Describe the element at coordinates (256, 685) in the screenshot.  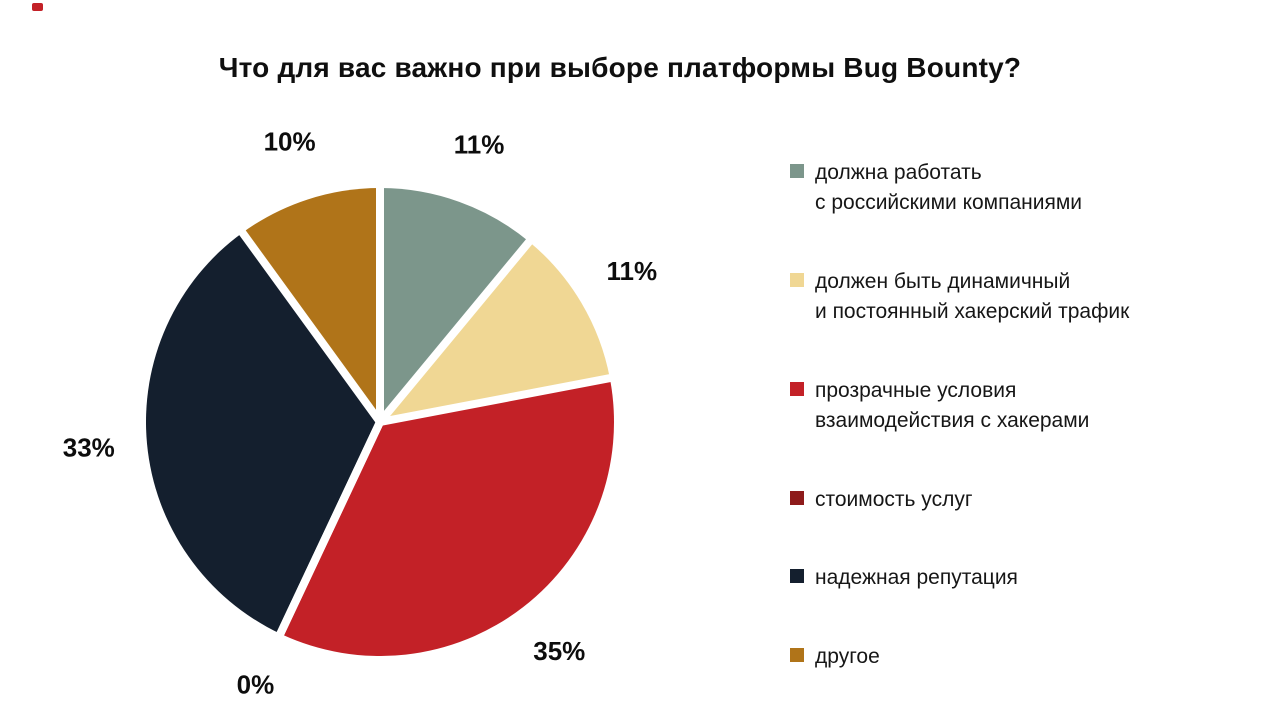
I see `pie-percent-label: 0%` at that location.